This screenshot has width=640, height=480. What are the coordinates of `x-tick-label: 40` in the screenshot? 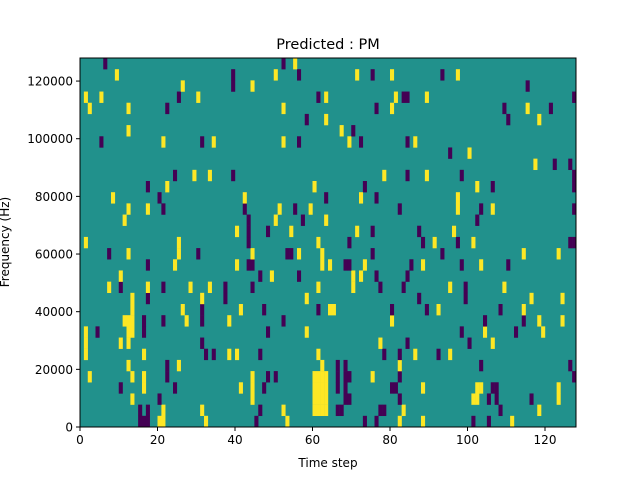 It's located at (234, 440).